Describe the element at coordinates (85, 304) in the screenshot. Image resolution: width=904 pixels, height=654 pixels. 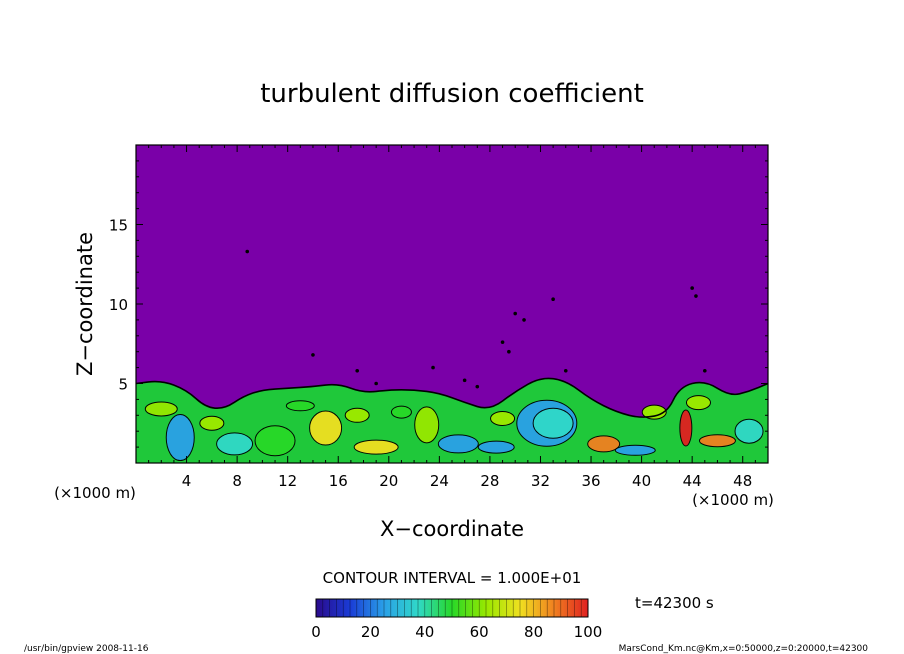
I see `y-axis-label: Z−coordinate` at that location.